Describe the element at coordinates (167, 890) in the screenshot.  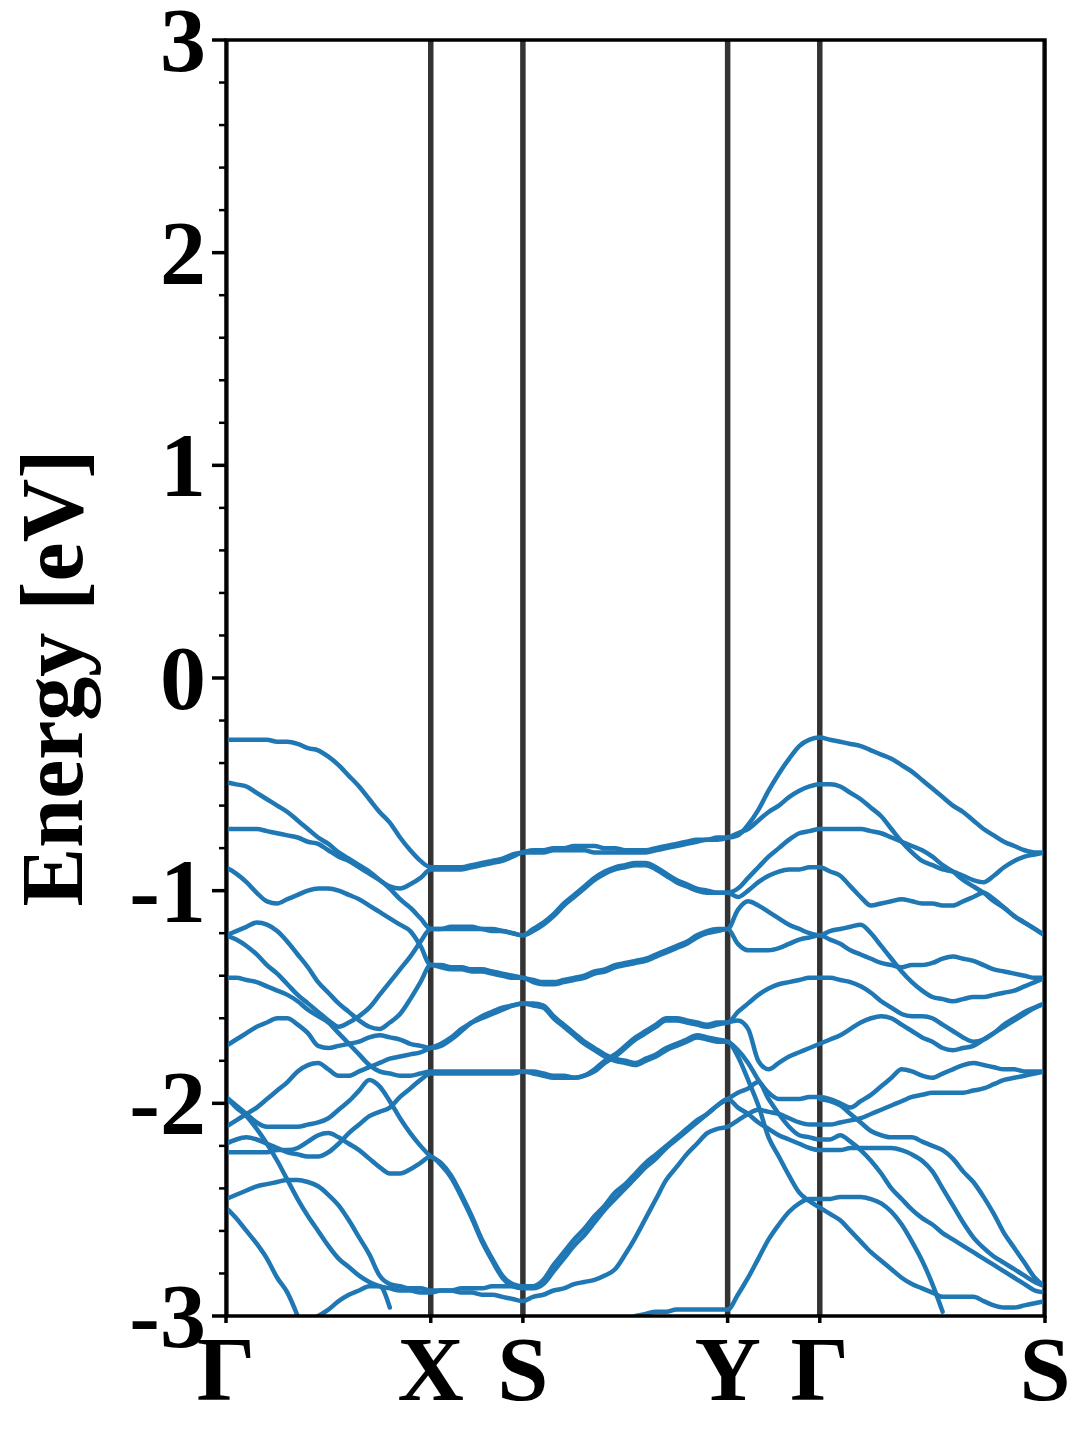
I see `y-tick-label: -1` at that location.